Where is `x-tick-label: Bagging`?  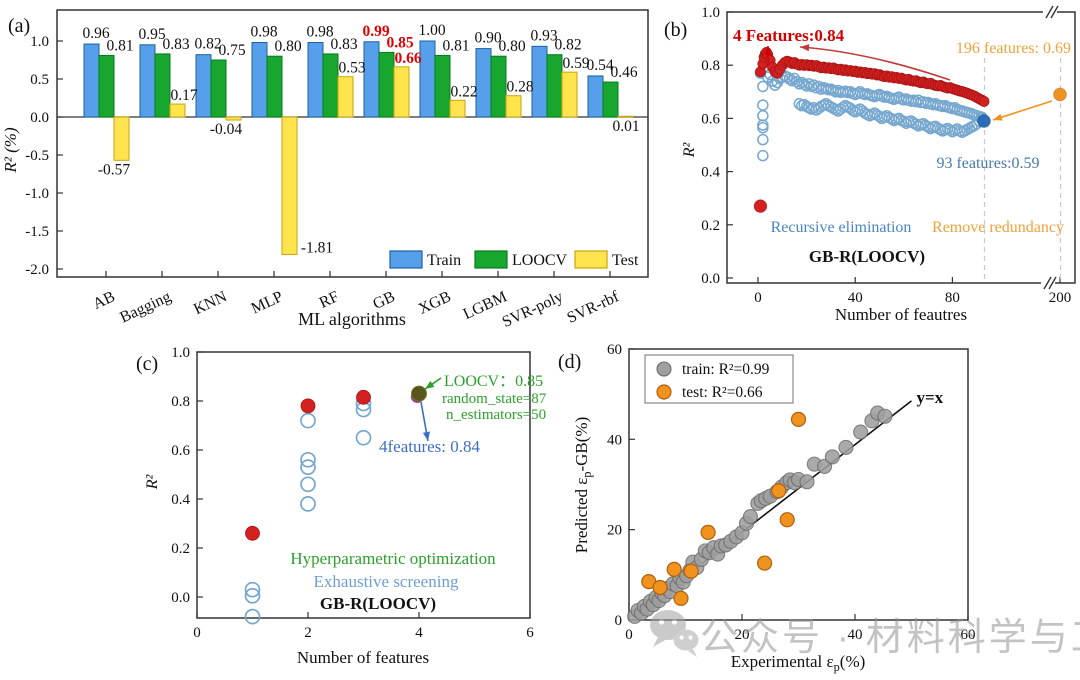
x-tick-label: Bagging is located at coordinates (145, 307).